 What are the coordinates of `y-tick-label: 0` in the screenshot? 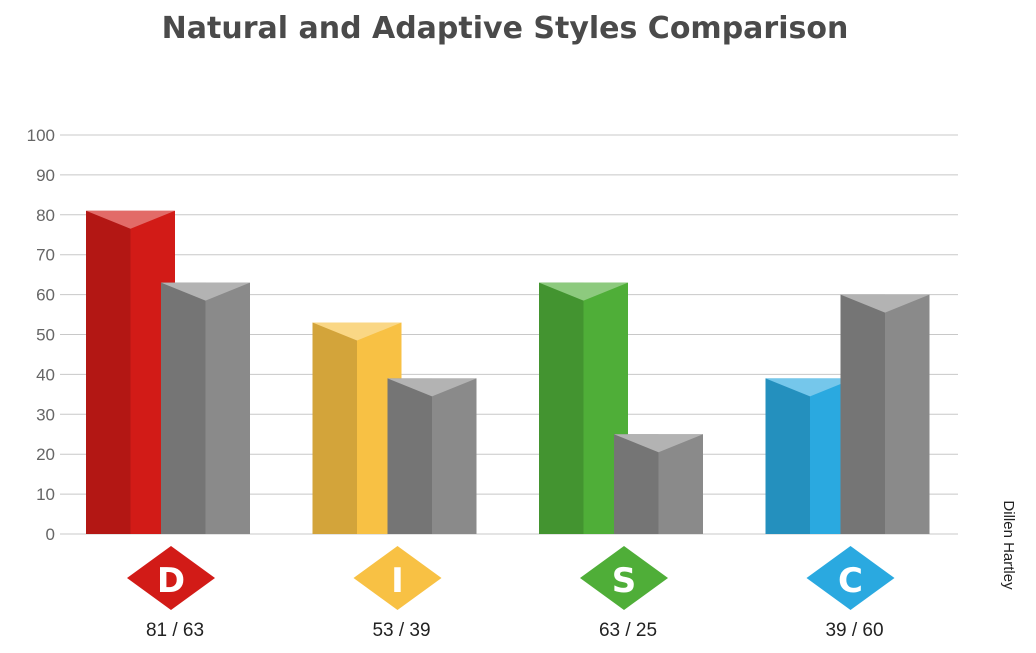 It's located at (50, 534).